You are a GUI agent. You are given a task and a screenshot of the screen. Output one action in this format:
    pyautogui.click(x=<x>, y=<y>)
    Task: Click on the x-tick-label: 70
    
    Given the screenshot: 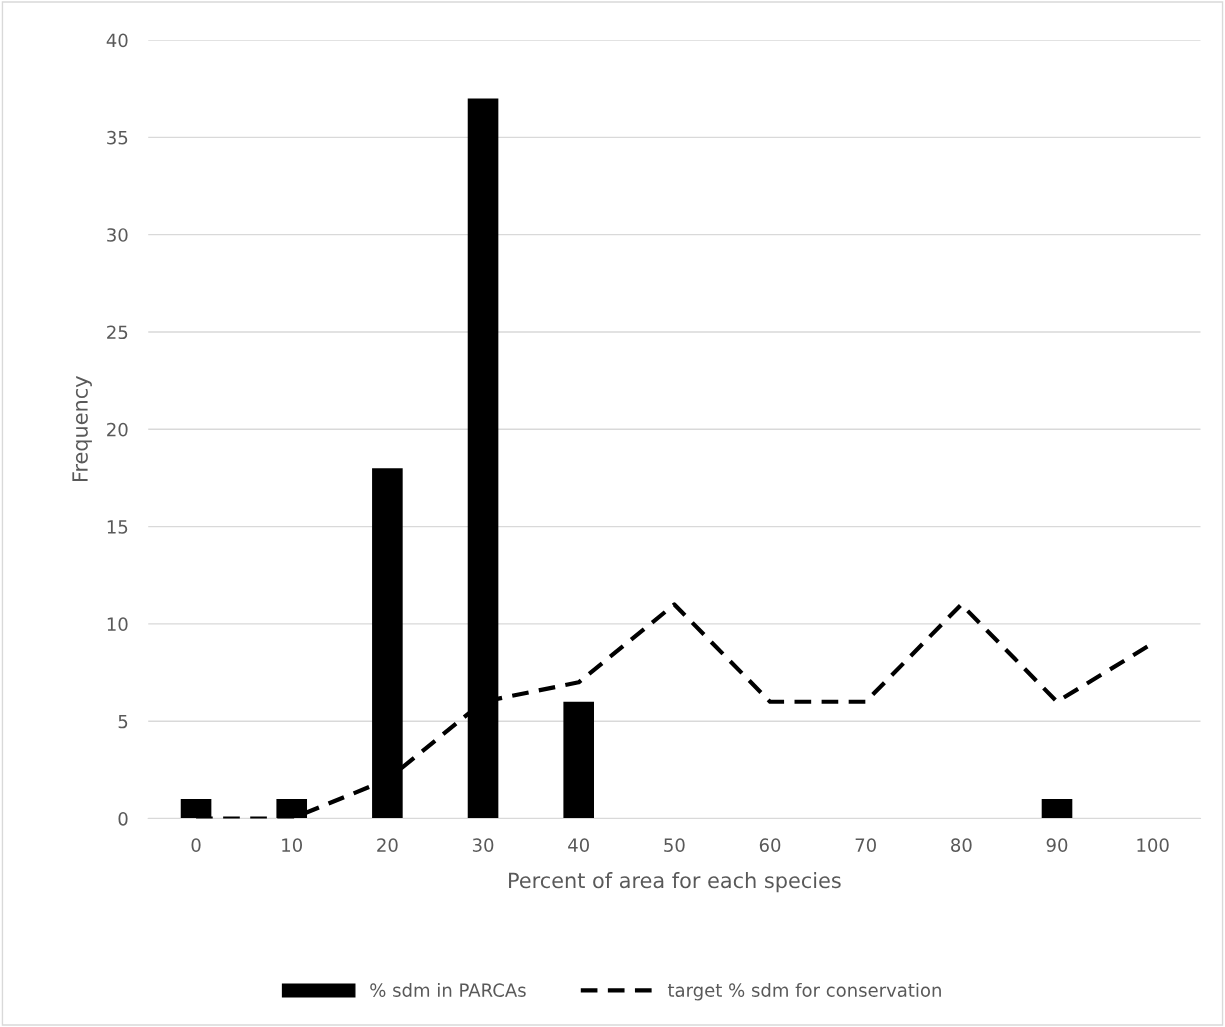 What is the action you would take?
    pyautogui.click(x=865, y=845)
    